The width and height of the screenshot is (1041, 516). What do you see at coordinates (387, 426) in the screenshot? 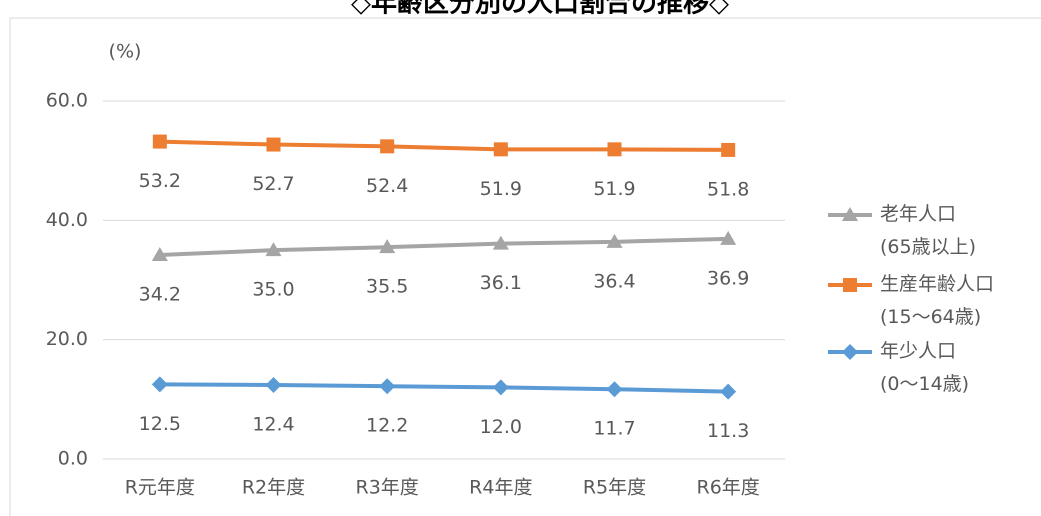
I see `data-label: 12.2` at bounding box center [387, 426].